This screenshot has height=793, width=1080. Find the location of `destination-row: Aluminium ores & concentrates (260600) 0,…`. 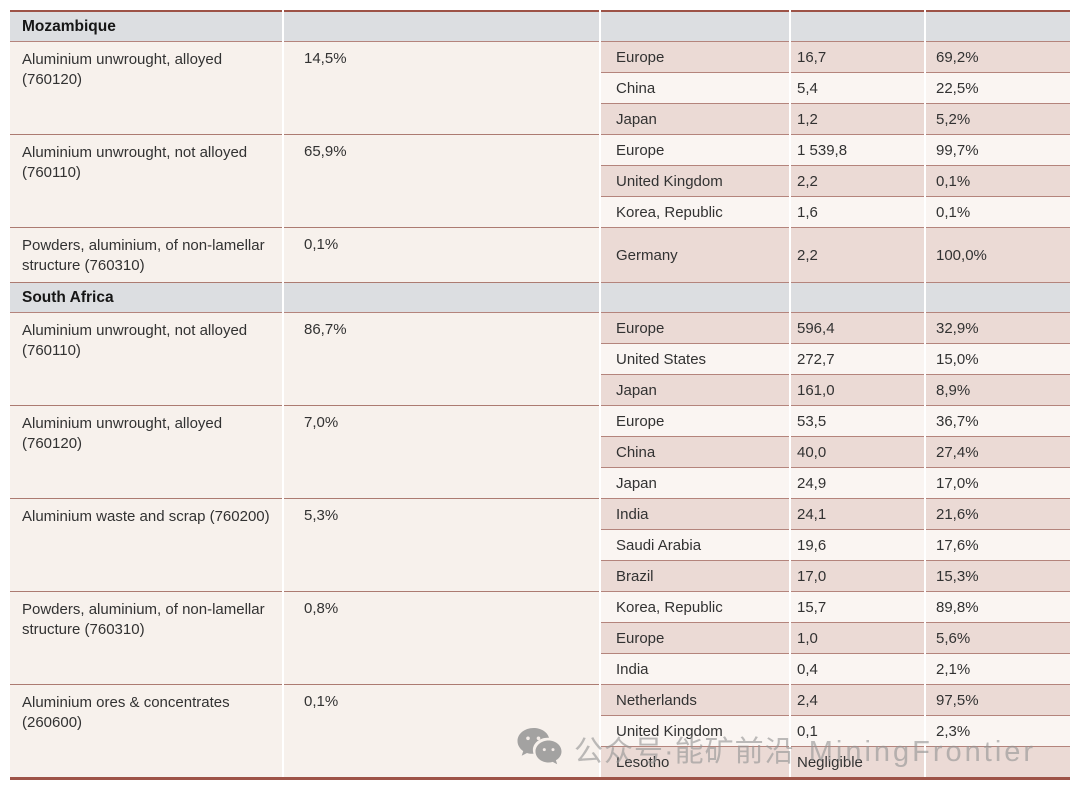

destination-row: Aluminium ores & concentrates (260600) 0,… is located at coordinates (540, 731).